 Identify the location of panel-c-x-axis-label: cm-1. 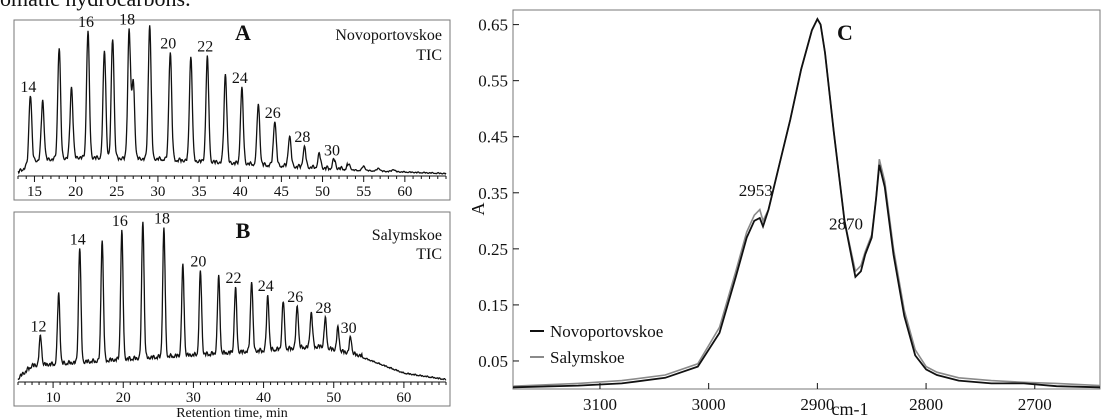
(850, 409).